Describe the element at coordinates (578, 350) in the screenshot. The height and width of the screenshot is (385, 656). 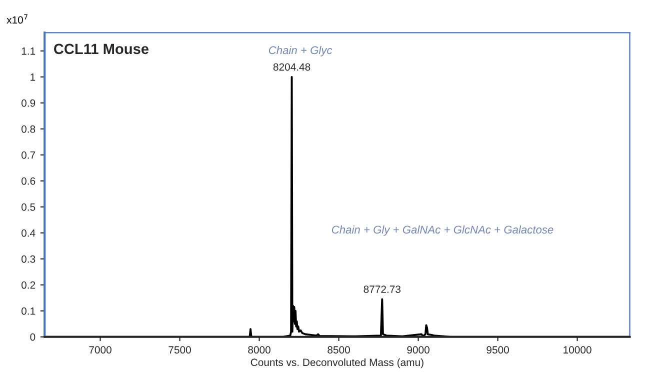
I see `x-tick-label: 10000` at that location.